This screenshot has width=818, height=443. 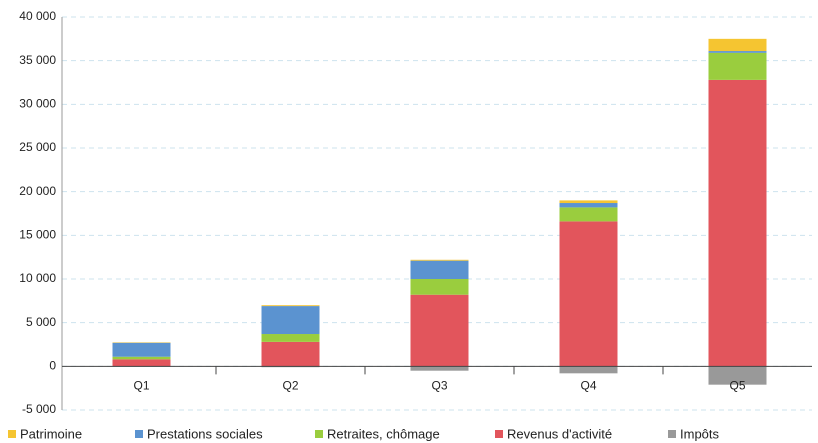 What do you see at coordinates (141, 386) in the screenshot?
I see `x-tick-label: Q1` at bounding box center [141, 386].